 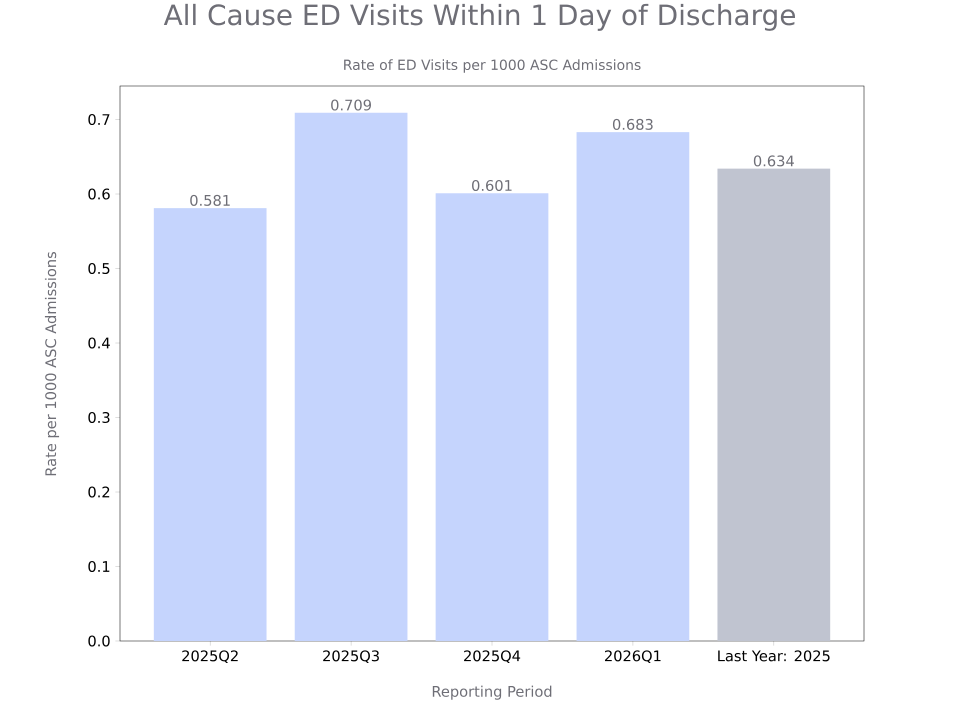 What do you see at coordinates (632, 124) in the screenshot?
I see `data-label: 0.683` at bounding box center [632, 124].